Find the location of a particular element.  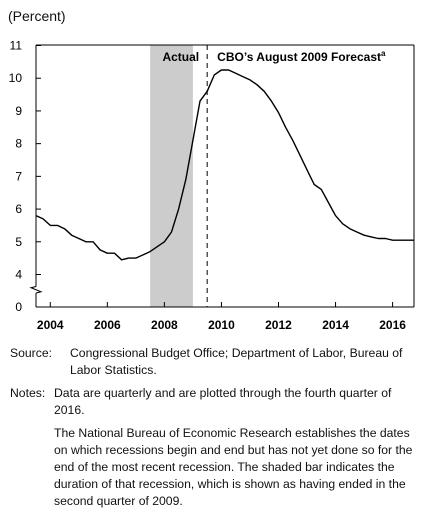

y-tick-label: 11 is located at coordinates (16, 46).